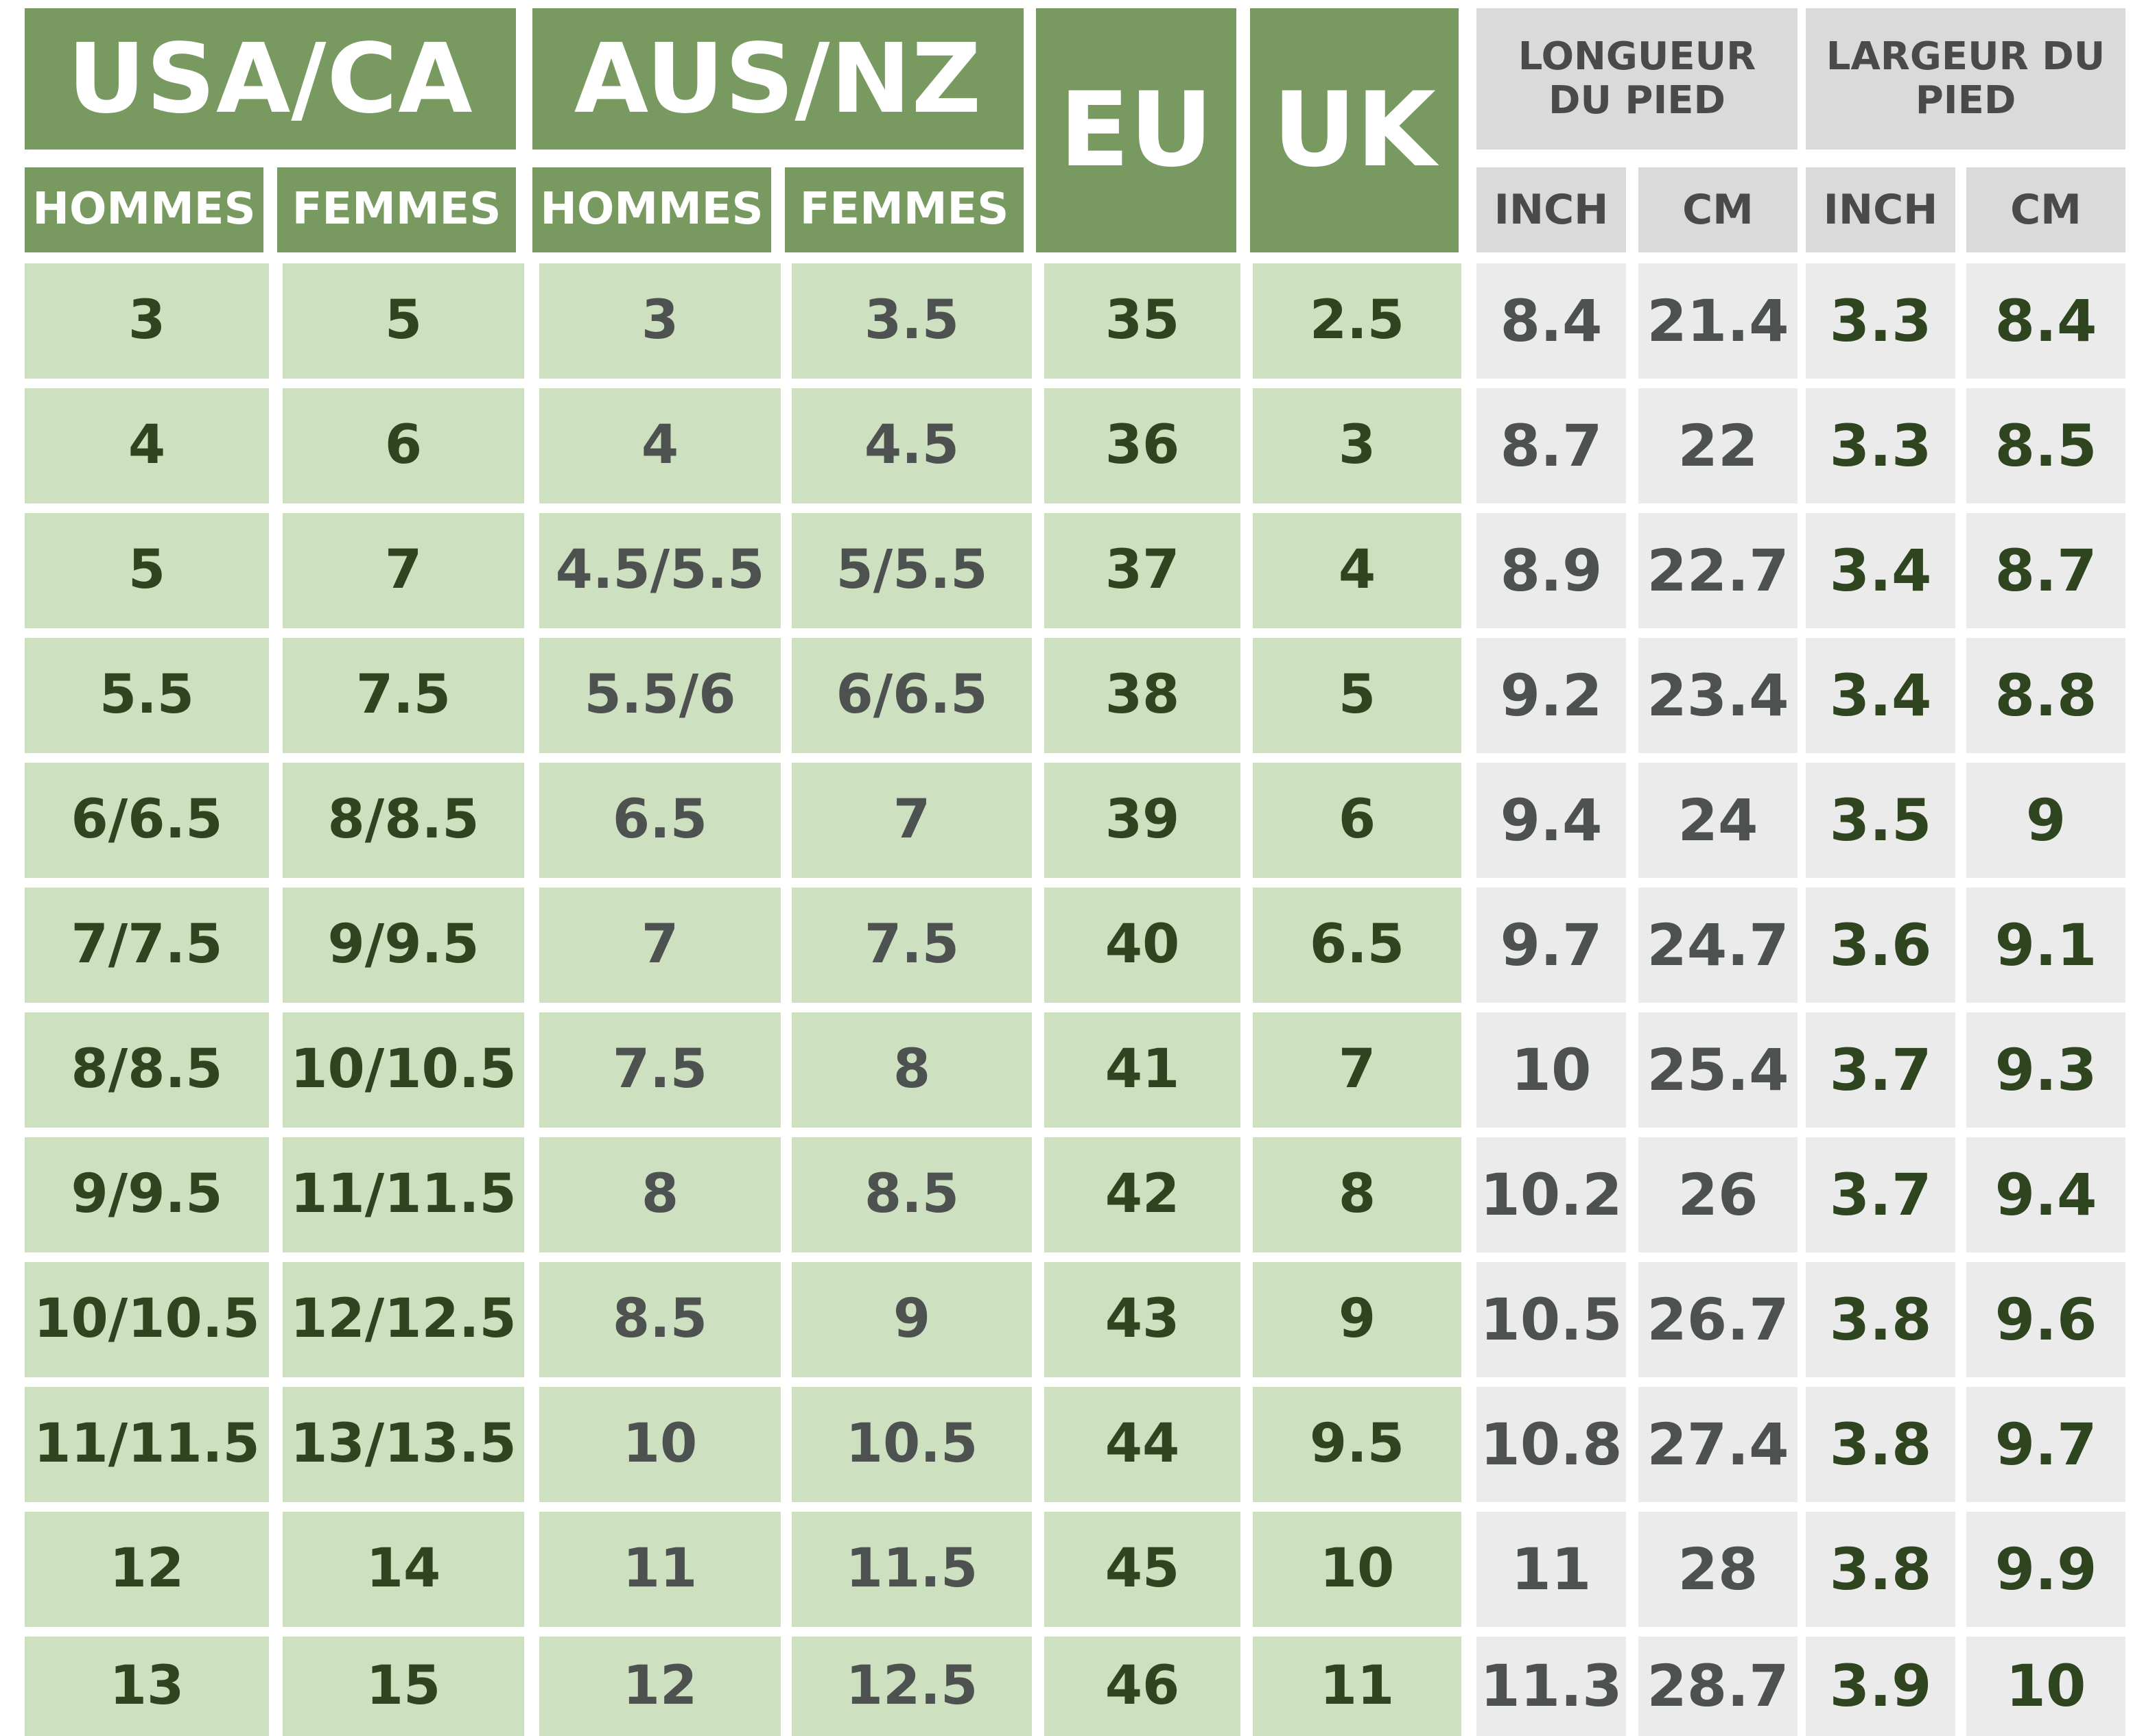 The height and width of the screenshot is (1736, 2144). Describe the element at coordinates (778, 79) in the screenshot. I see `header-aus-nz: AUS/NZ` at that location.